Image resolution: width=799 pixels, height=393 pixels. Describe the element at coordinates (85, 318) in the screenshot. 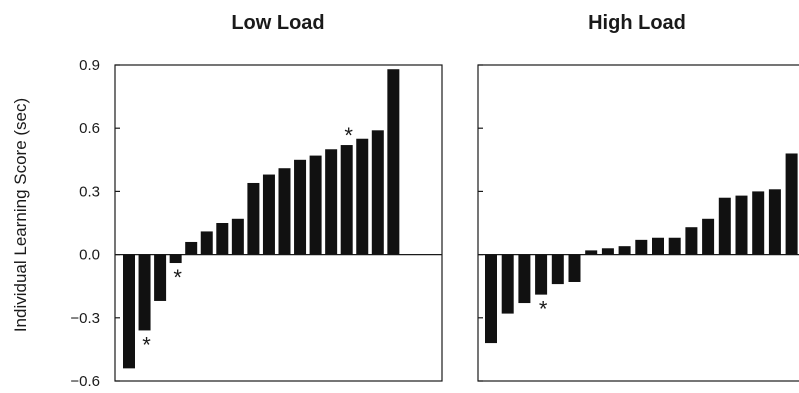

I see `y-tick-label: −0.3` at that location.